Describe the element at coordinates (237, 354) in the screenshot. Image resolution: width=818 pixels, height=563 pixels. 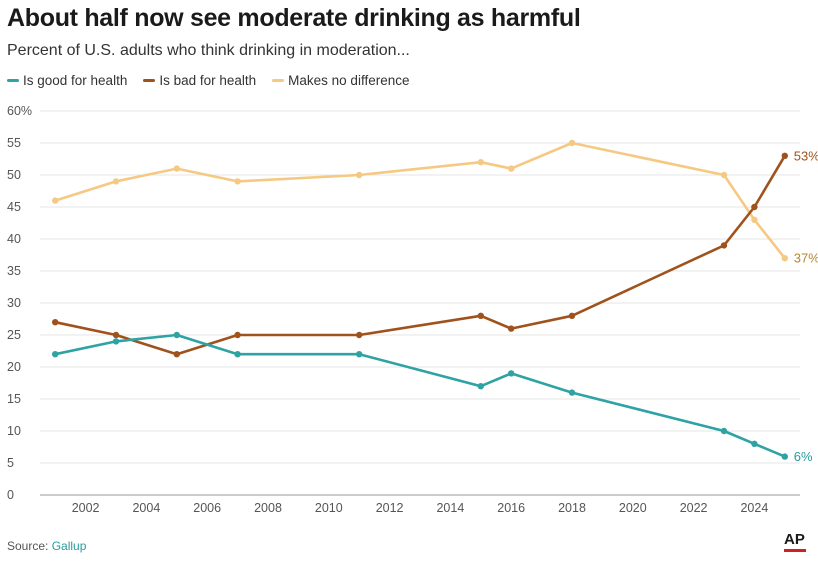
I see `data-point-good-2007` at that location.